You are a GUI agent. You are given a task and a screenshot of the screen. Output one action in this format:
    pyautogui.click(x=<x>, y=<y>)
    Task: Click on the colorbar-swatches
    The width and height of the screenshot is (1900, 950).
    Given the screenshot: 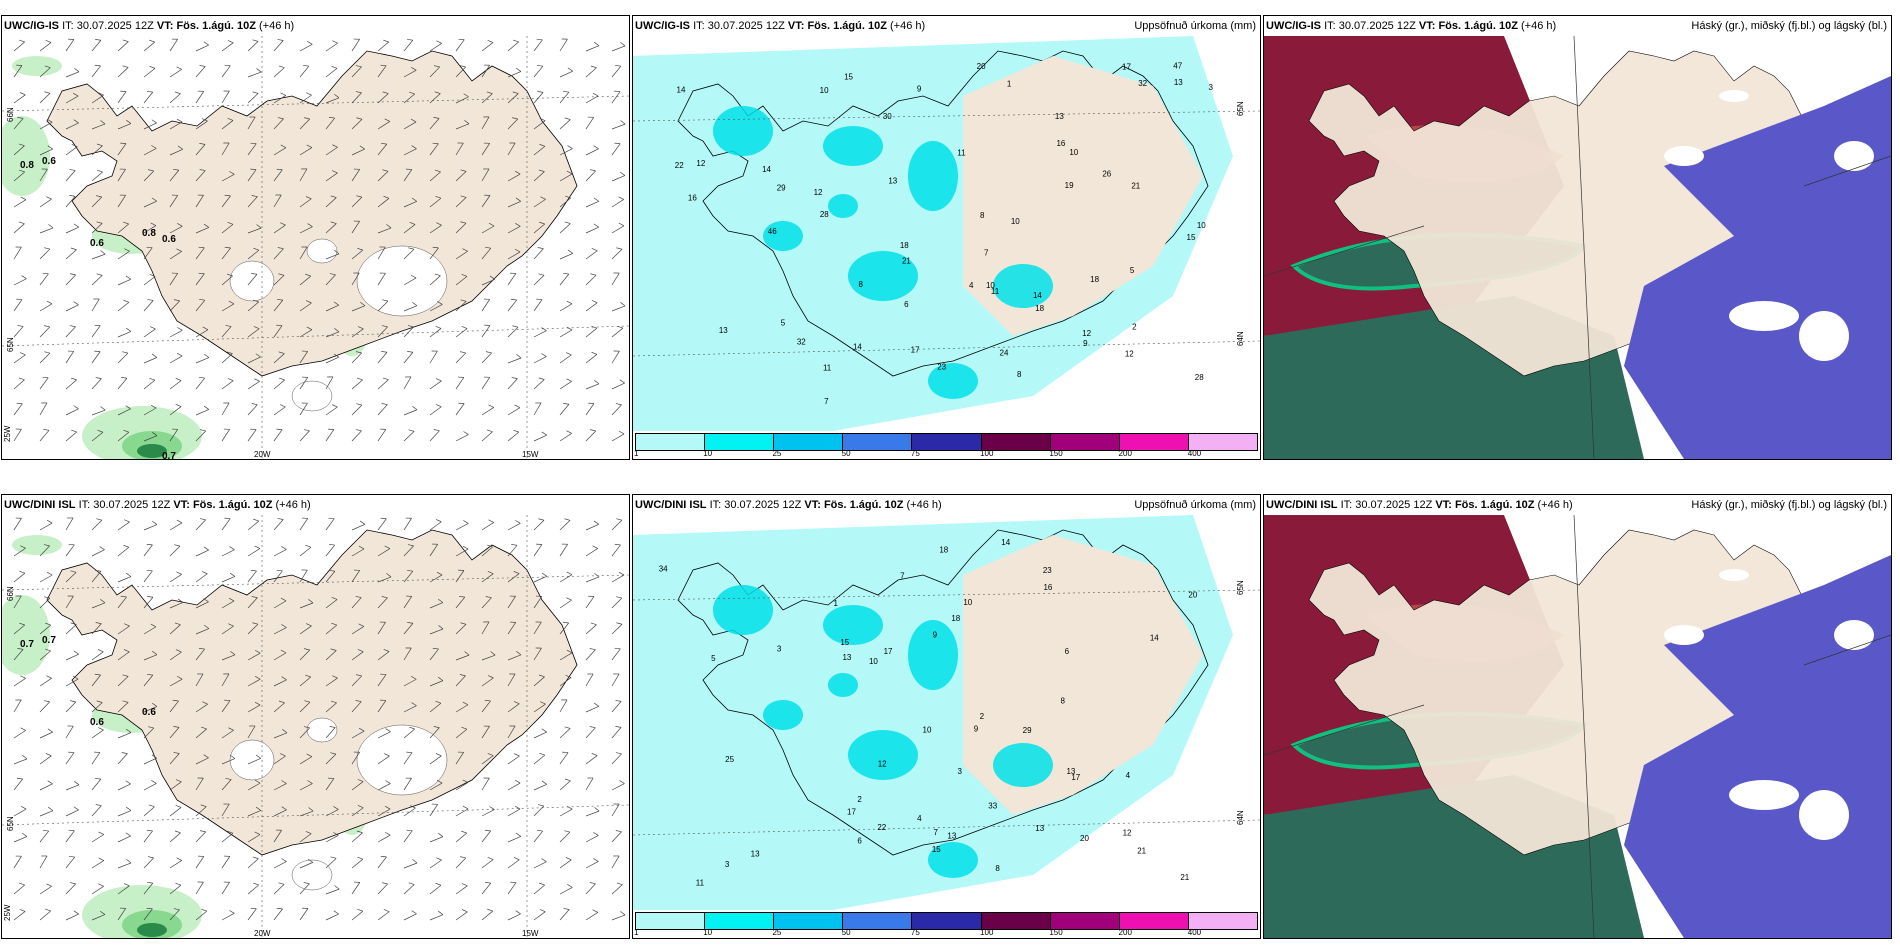 What is the action you would take?
    pyautogui.click(x=946, y=442)
    